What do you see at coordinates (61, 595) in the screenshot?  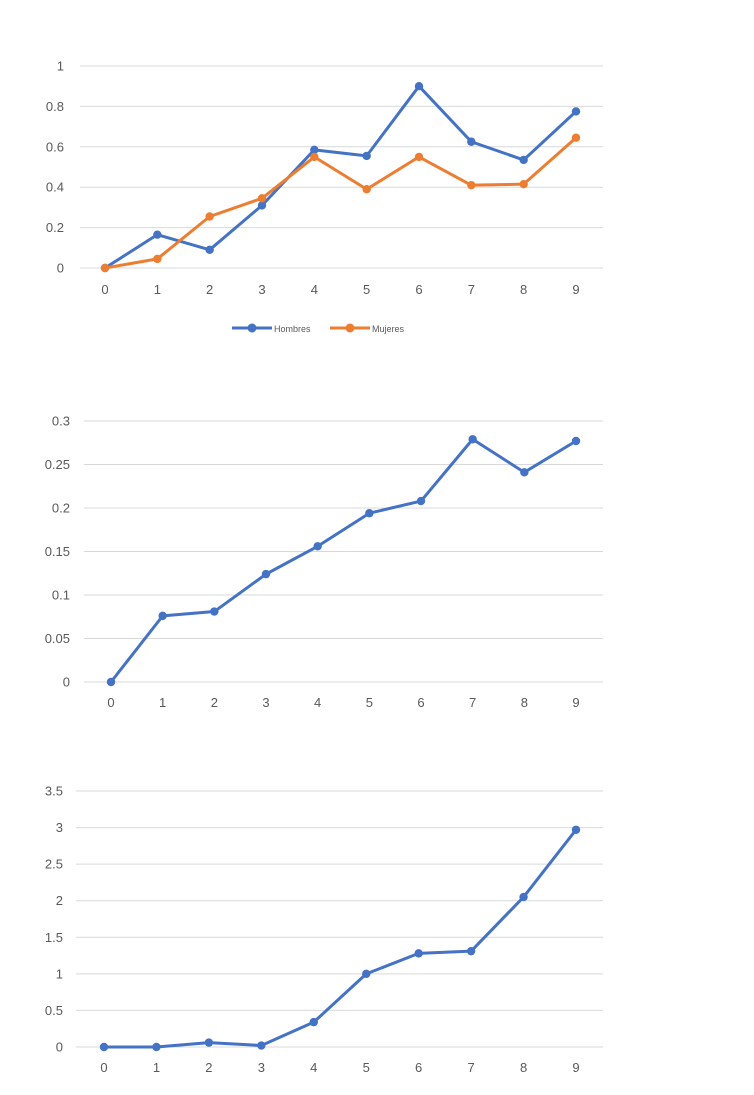 I see `y-tick-label: 0.1` at bounding box center [61, 595].